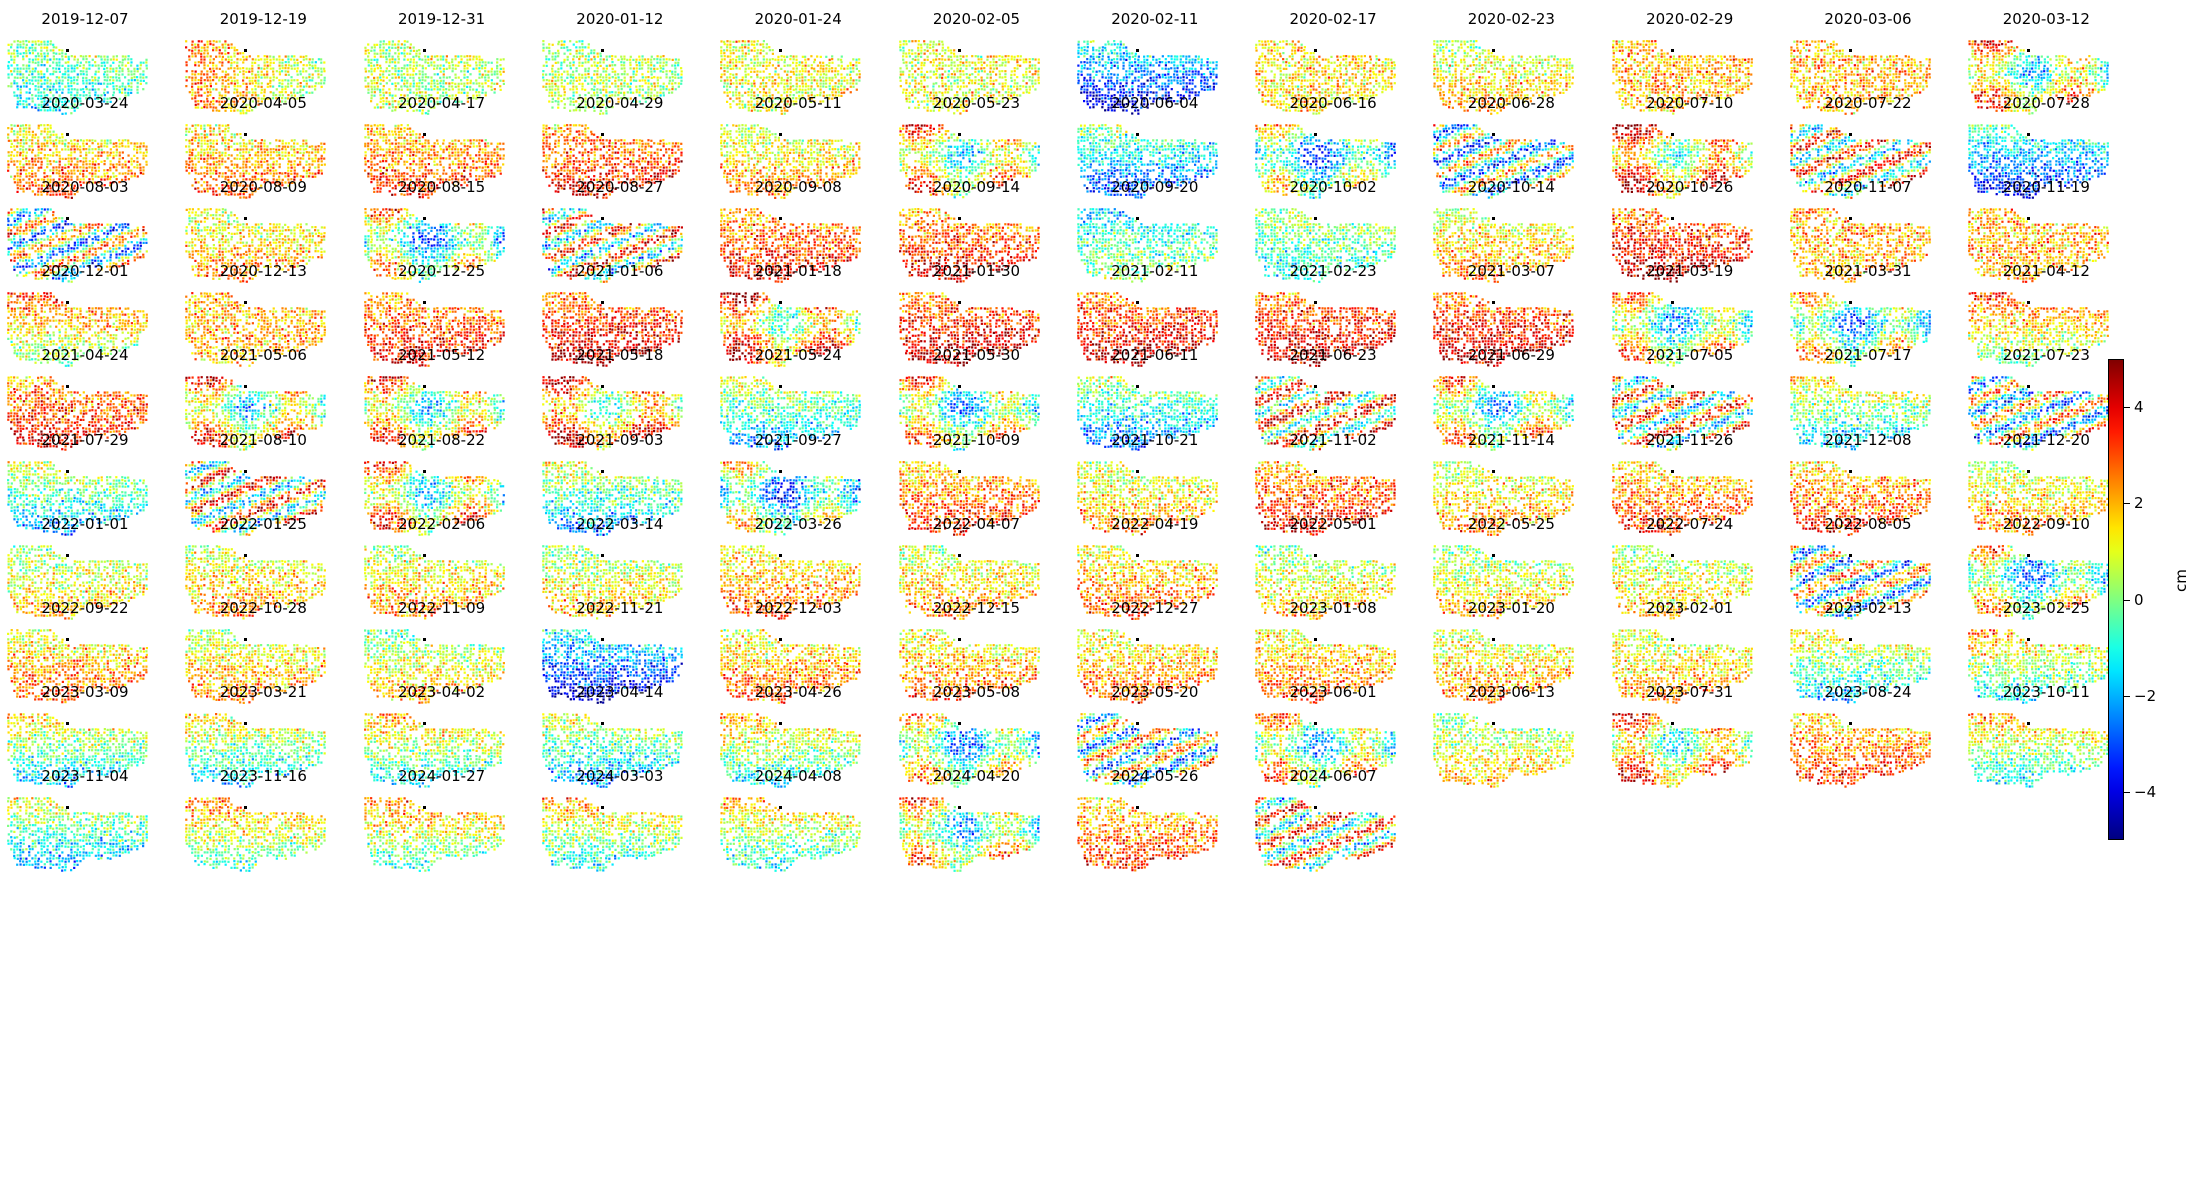  What do you see at coordinates (977, 19) in the screenshot?
I see `panel-date-title: 2020-02-05` at bounding box center [977, 19].